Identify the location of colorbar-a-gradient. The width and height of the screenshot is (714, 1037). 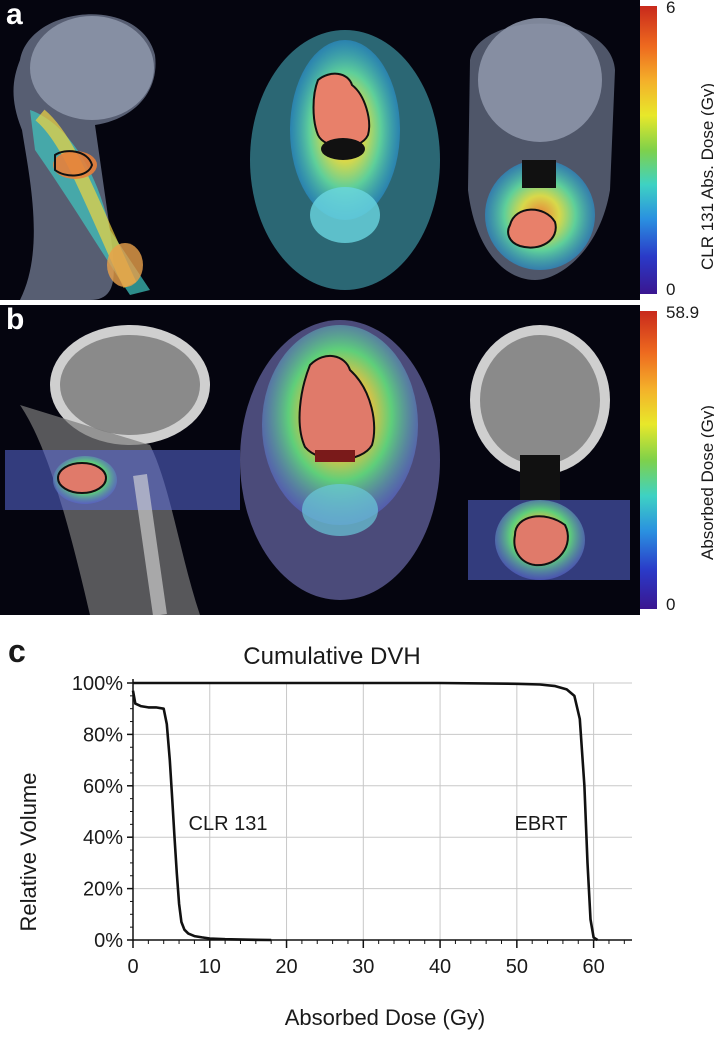
(648, 150).